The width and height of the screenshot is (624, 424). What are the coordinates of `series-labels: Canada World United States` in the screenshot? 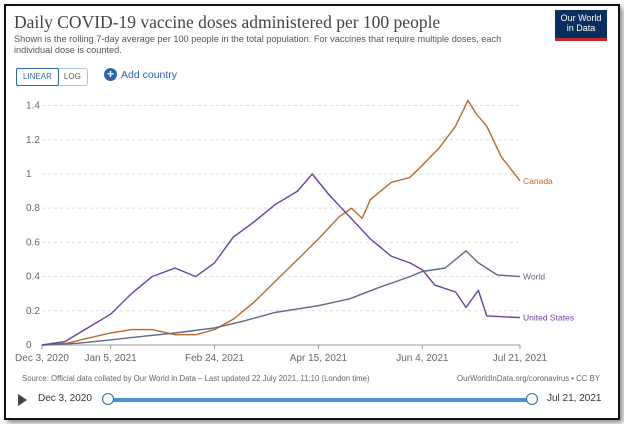 It's located at (548, 249).